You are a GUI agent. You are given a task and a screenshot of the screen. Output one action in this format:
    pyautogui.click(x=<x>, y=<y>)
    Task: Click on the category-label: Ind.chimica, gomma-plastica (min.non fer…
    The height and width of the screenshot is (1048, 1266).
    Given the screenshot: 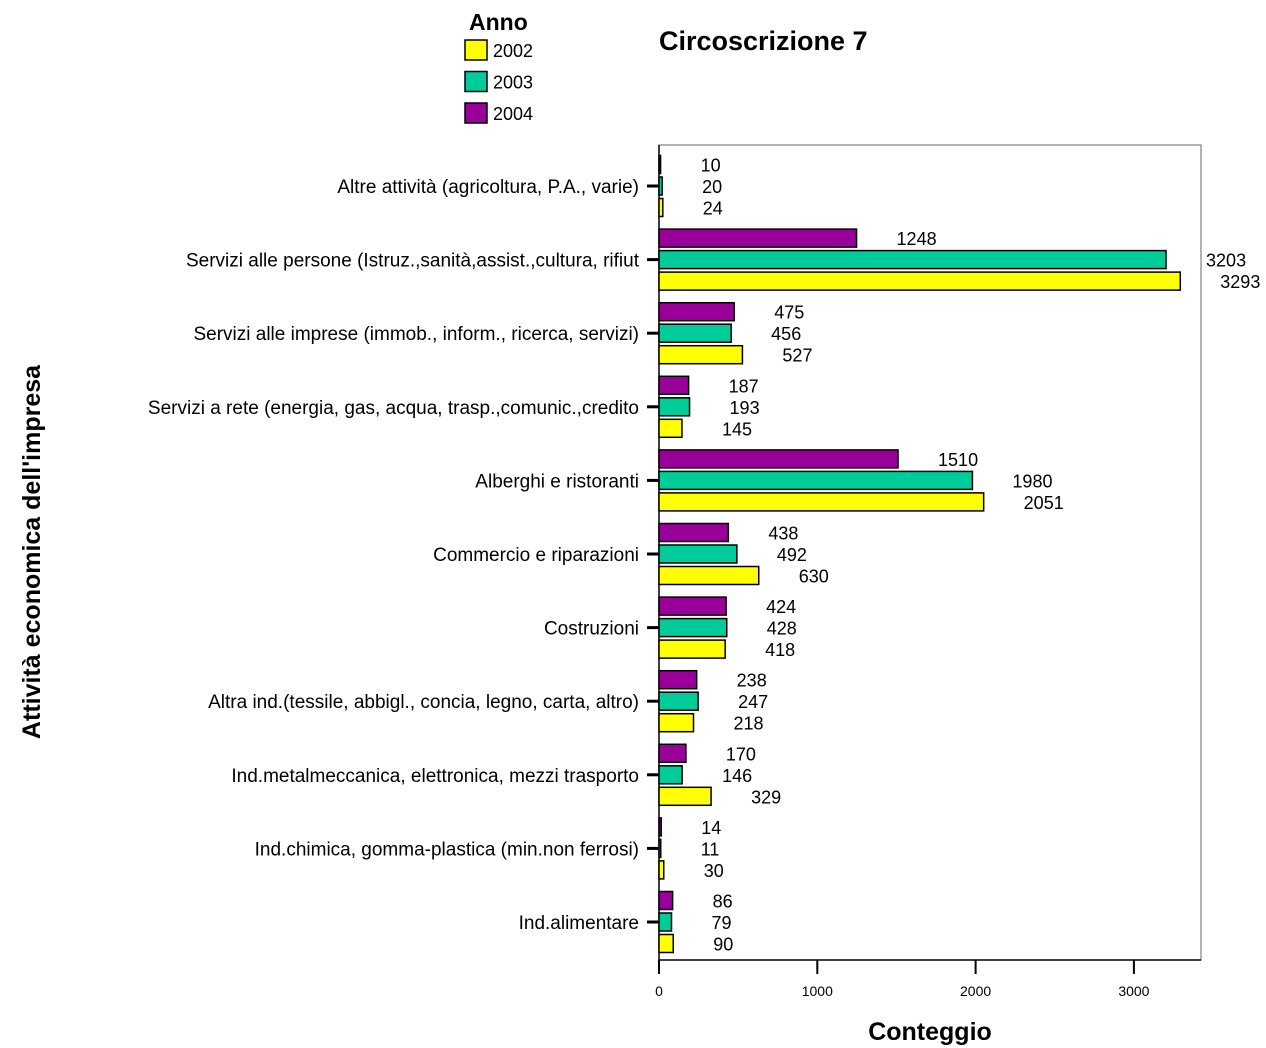 What is the action you would take?
    pyautogui.click(x=447, y=849)
    